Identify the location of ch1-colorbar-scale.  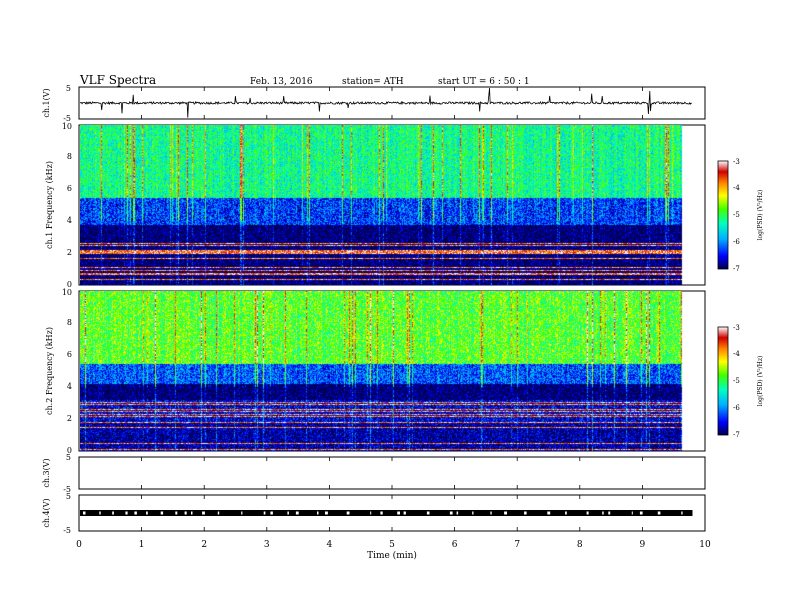
(723, 215).